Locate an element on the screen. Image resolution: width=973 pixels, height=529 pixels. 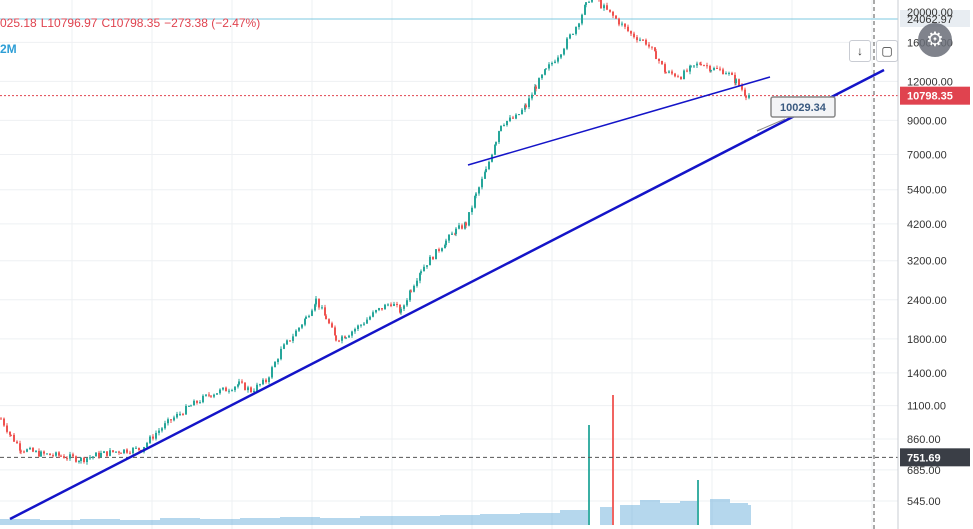
y-tick-label: 3200.00 is located at coordinates (927, 262).